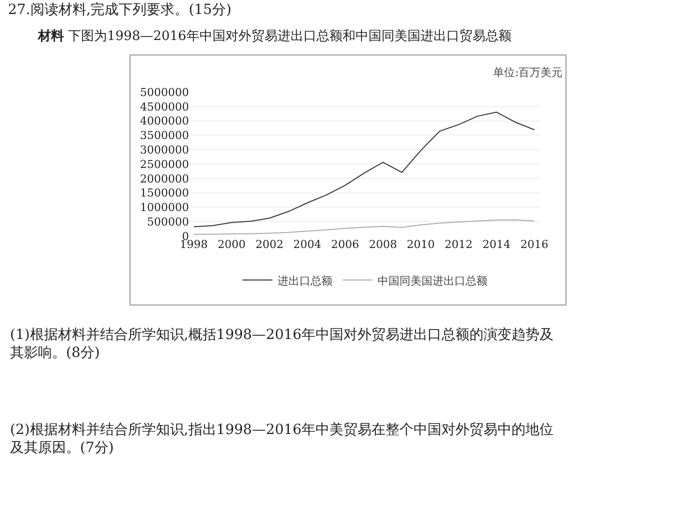 Image resolution: width=700 pixels, height=507 pixels. What do you see at coordinates (269, 244) in the screenshot?
I see `x-tick-label: 2002` at bounding box center [269, 244].